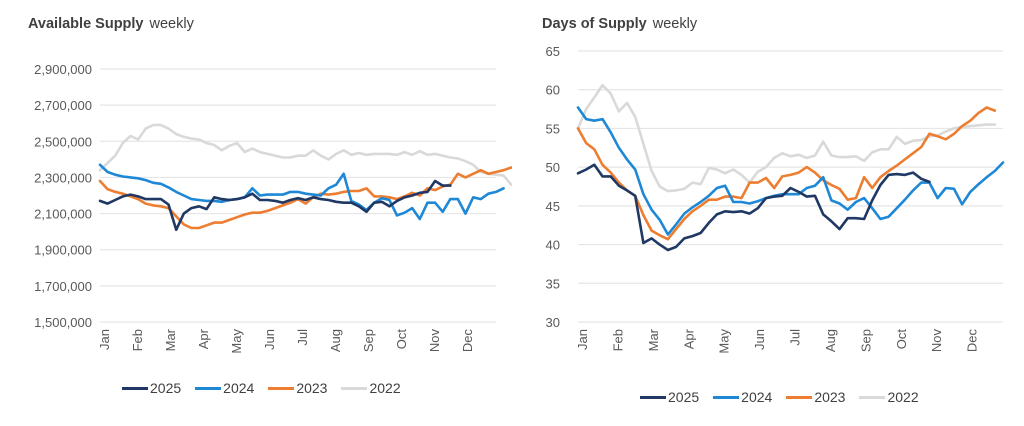  I want to click on y-tick-label: 1,700,000, so click(63, 286).